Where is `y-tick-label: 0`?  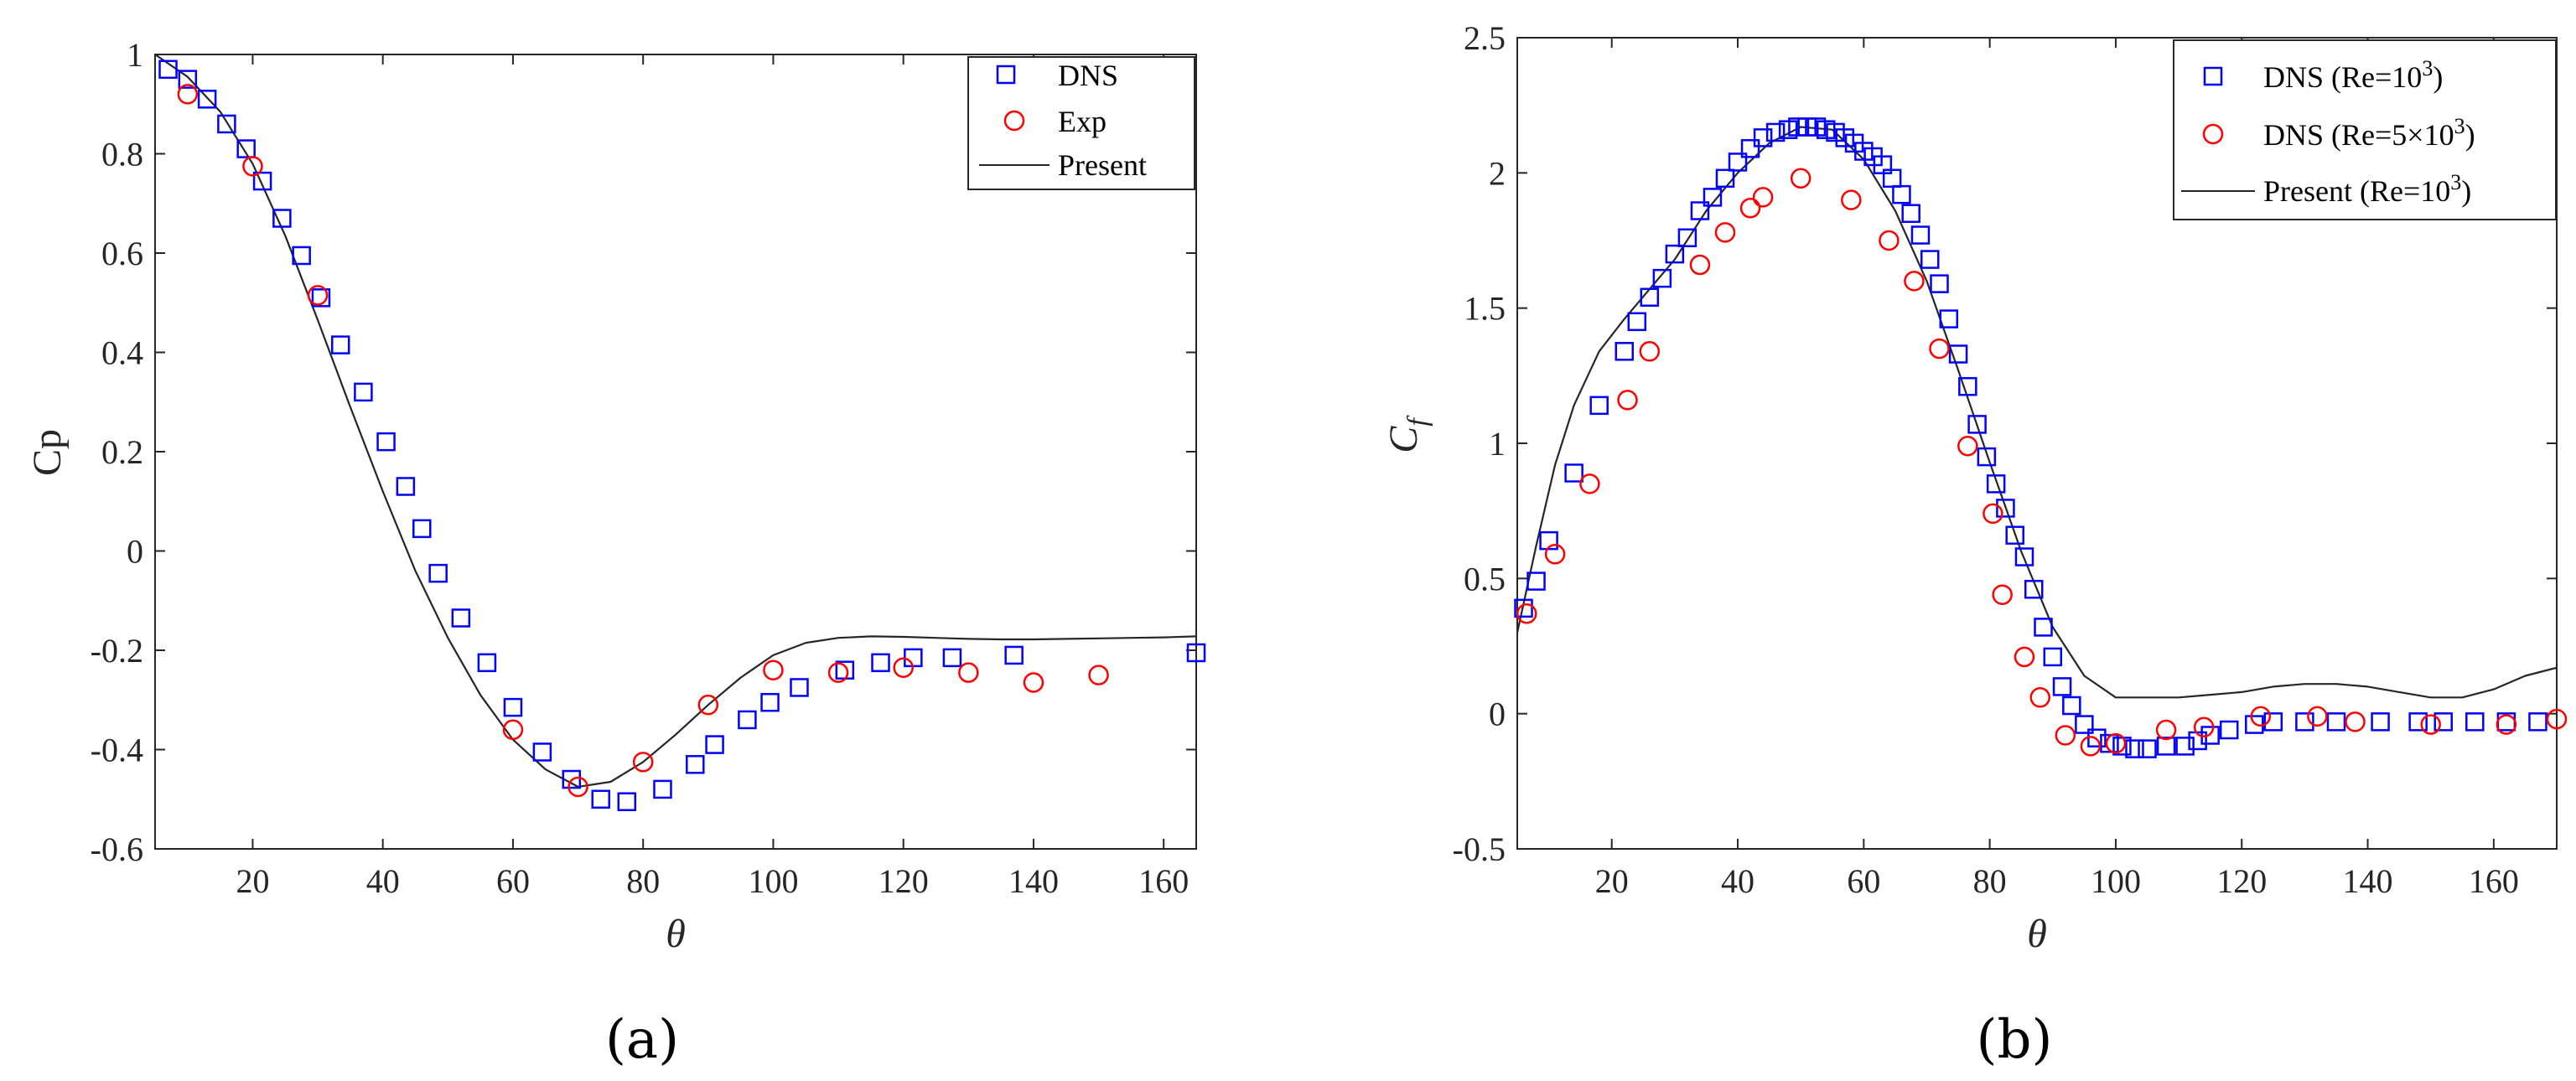
y-tick-label: 0 is located at coordinates (135, 552).